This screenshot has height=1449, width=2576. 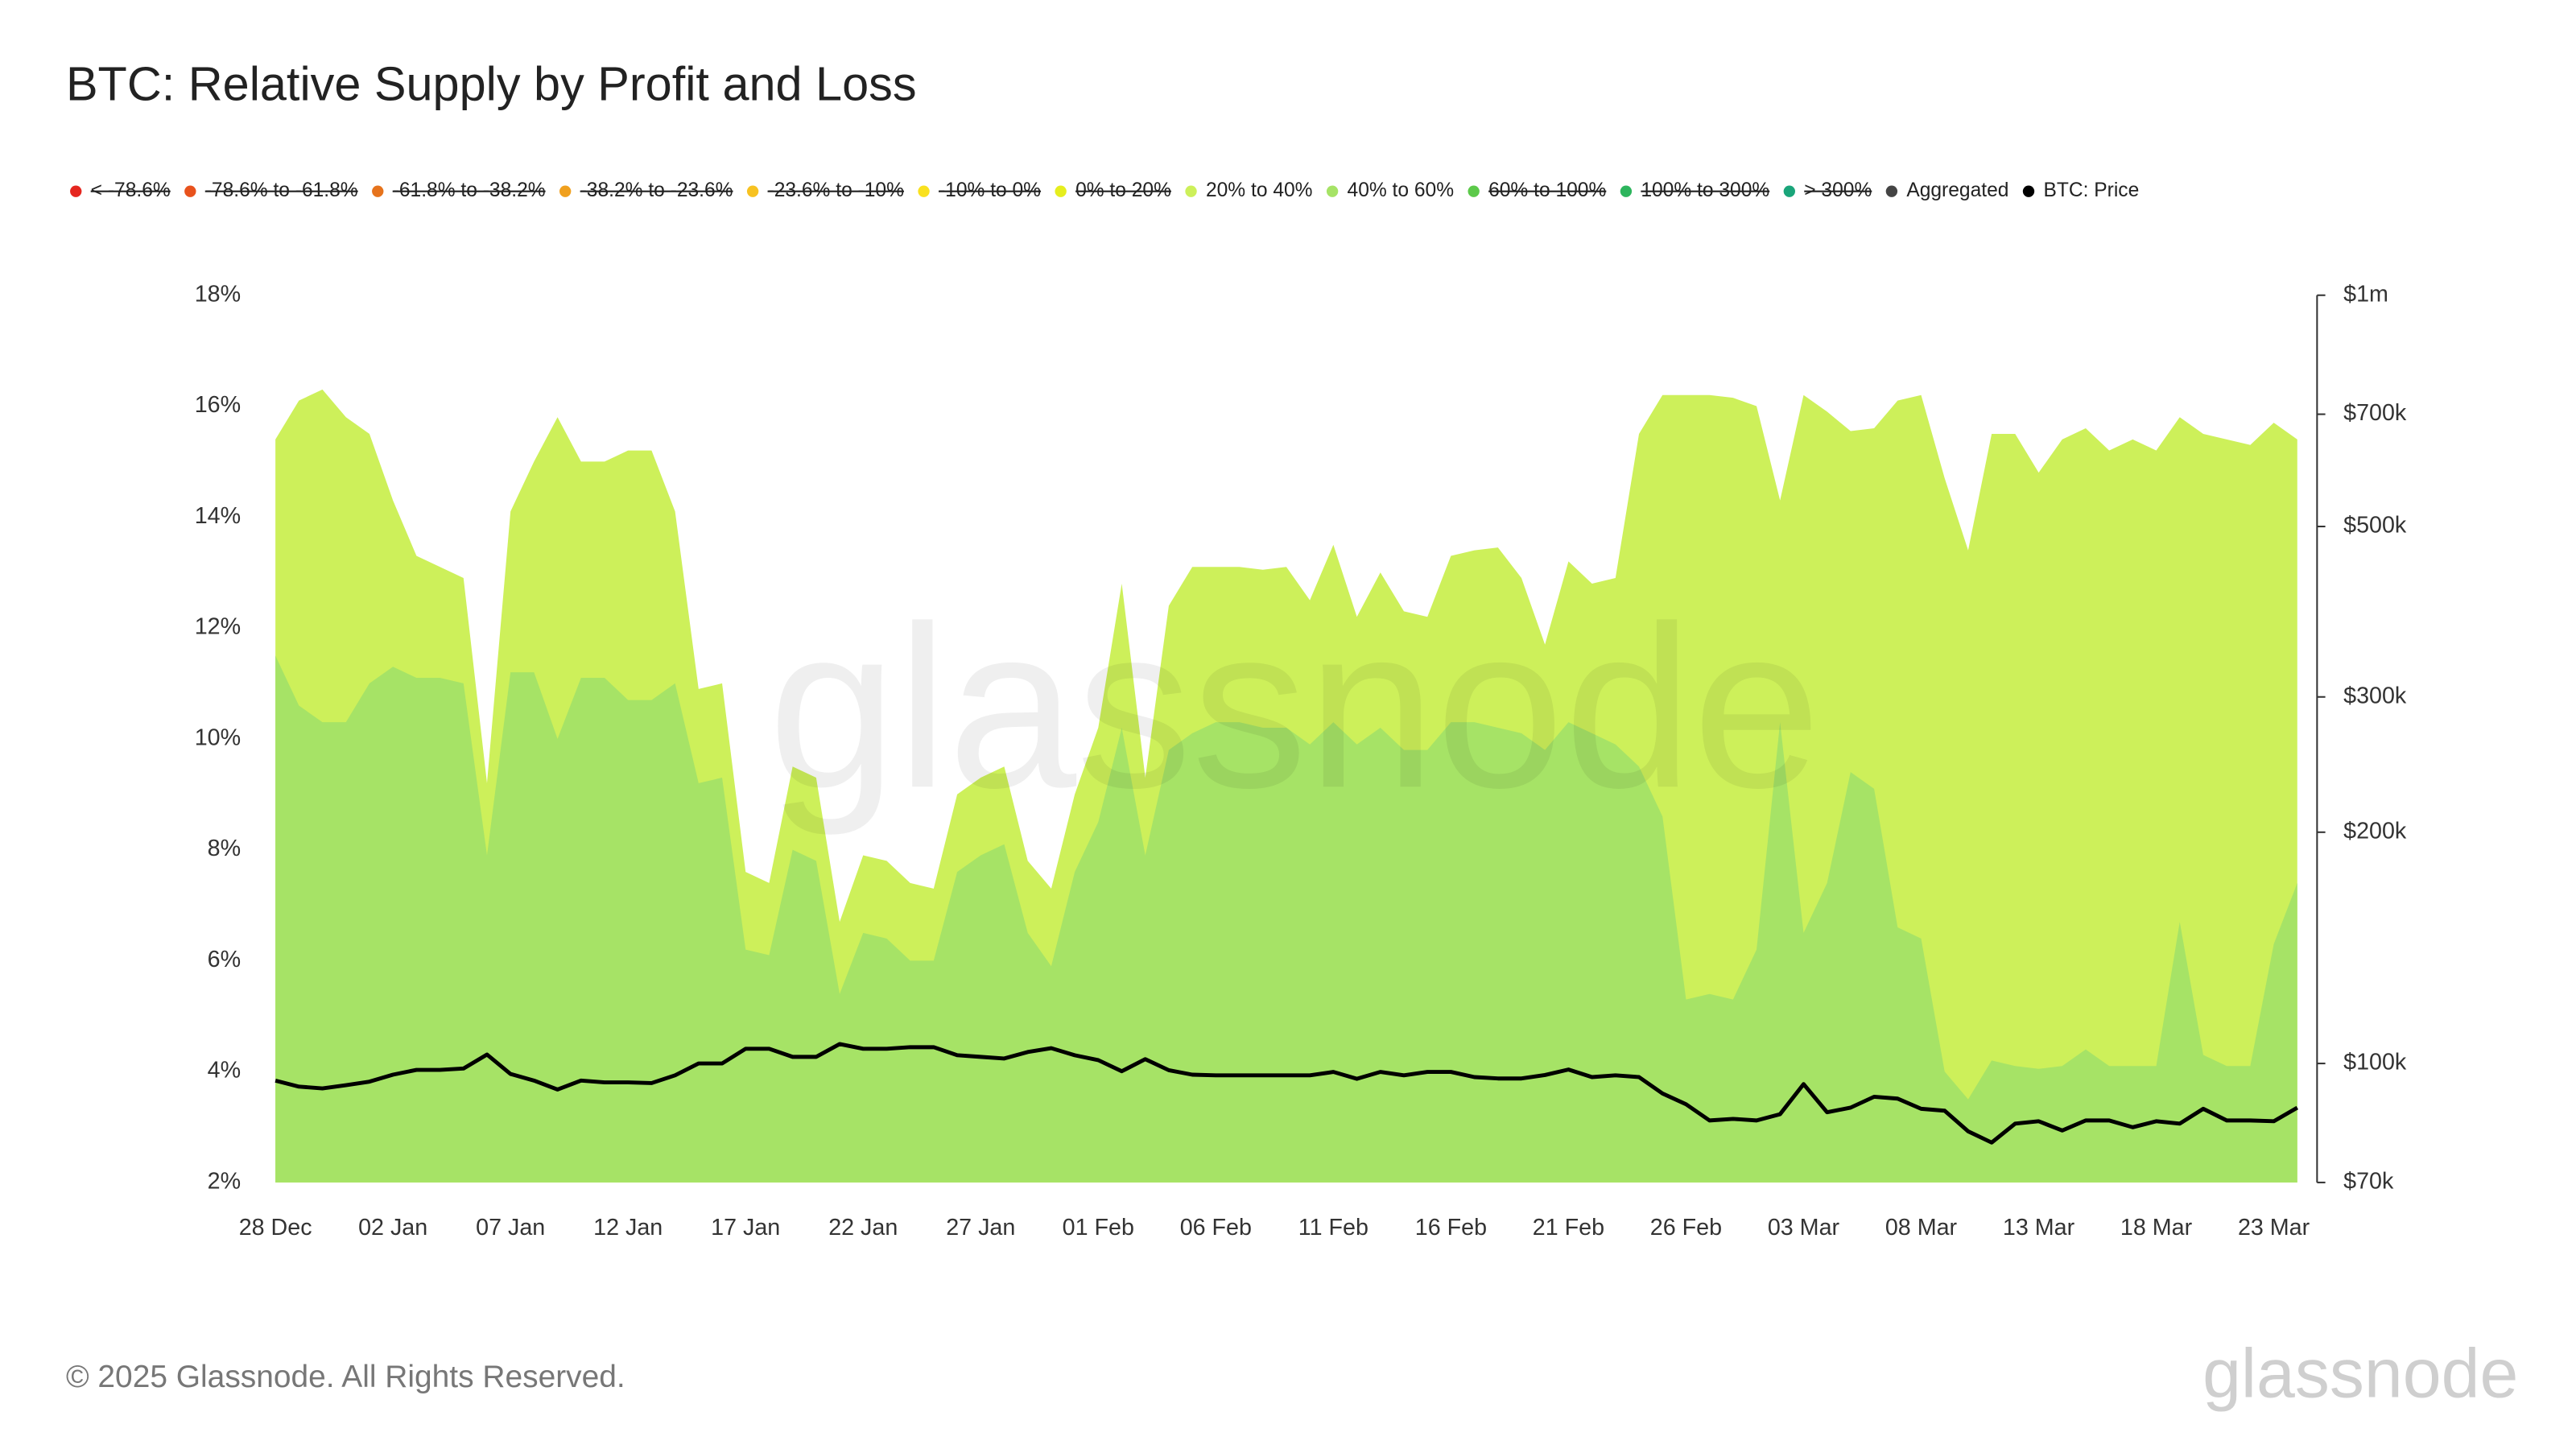 What do you see at coordinates (1804, 1228) in the screenshot?
I see `x-tick-label: 03 Mar` at bounding box center [1804, 1228].